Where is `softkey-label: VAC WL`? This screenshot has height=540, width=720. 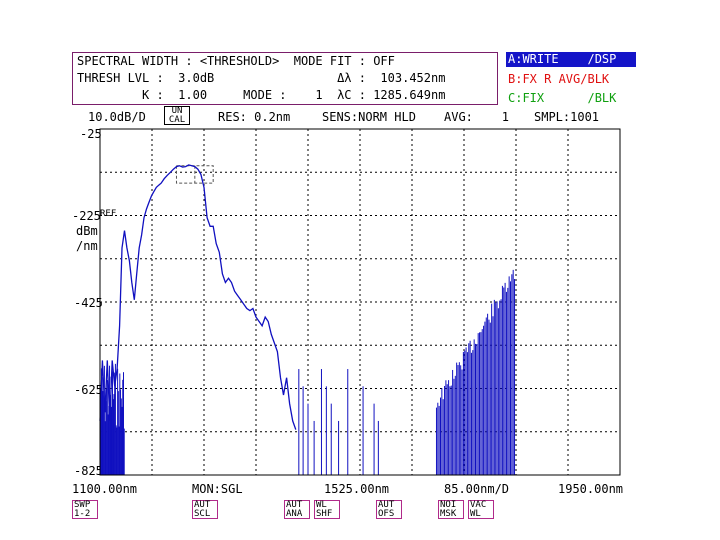 softkey-label: VAC WL is located at coordinates (478, 509).